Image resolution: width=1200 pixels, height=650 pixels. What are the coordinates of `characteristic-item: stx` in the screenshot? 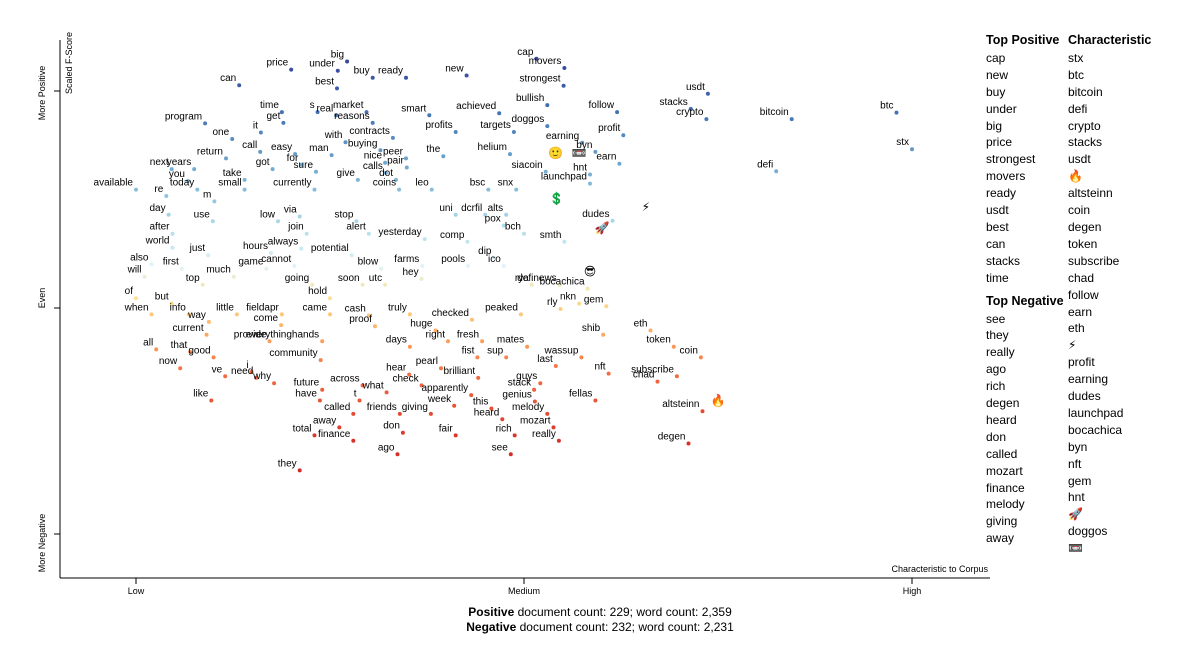 It's located at (1076, 57).